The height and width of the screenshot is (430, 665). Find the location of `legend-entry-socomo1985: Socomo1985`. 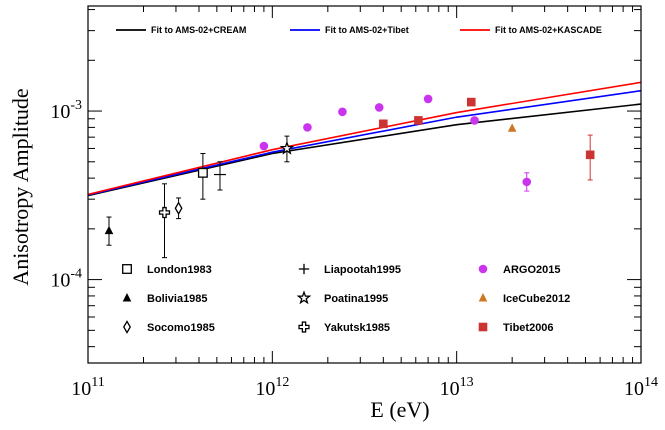

legend-entry-socomo1985: Socomo1985 is located at coordinates (169, 327).